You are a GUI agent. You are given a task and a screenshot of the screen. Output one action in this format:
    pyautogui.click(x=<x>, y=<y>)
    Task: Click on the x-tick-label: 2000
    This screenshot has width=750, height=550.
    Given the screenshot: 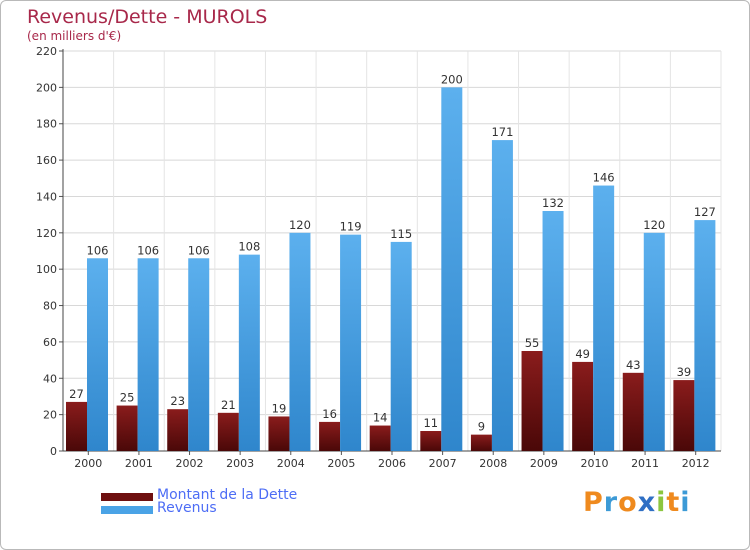 What is the action you would take?
    pyautogui.click(x=88, y=463)
    